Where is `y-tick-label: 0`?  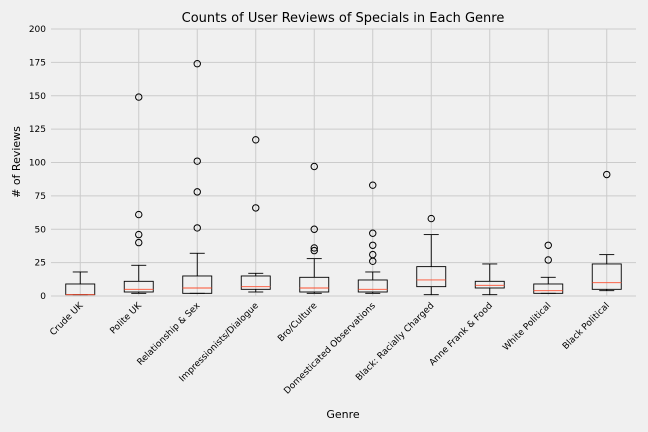 y-tick-label: 0 is located at coordinates (43, 297).